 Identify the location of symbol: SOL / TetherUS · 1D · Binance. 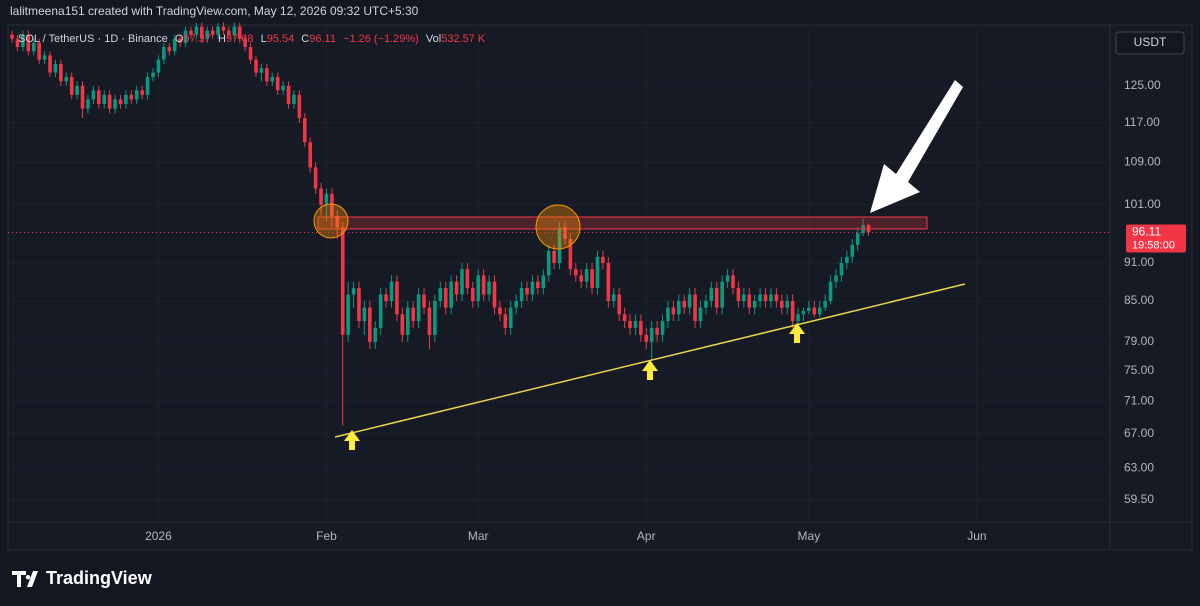
(93, 39).